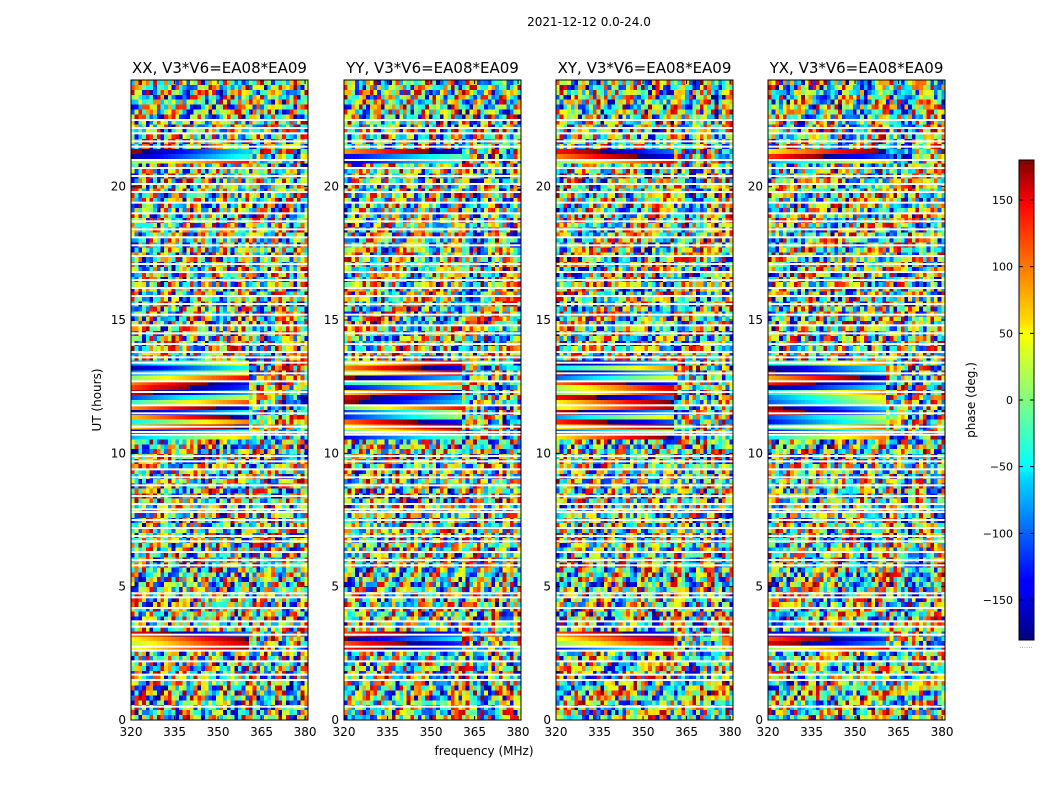 This screenshot has width=1050, height=800. Describe the element at coordinates (432, 400) in the screenshot. I see `phase-raster-yy` at that location.